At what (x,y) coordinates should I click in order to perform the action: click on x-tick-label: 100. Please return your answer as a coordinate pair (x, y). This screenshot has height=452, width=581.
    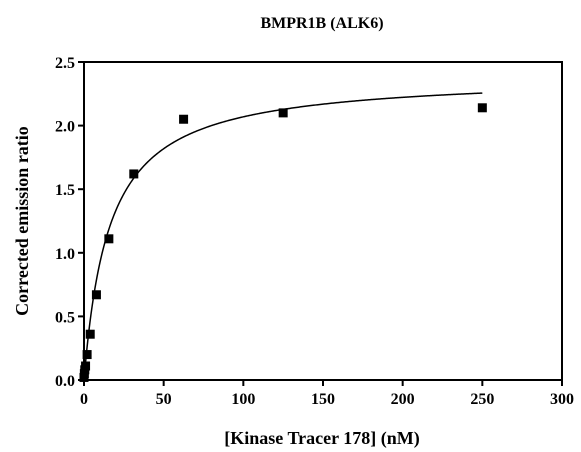
    Looking at the image, I should click on (243, 399).